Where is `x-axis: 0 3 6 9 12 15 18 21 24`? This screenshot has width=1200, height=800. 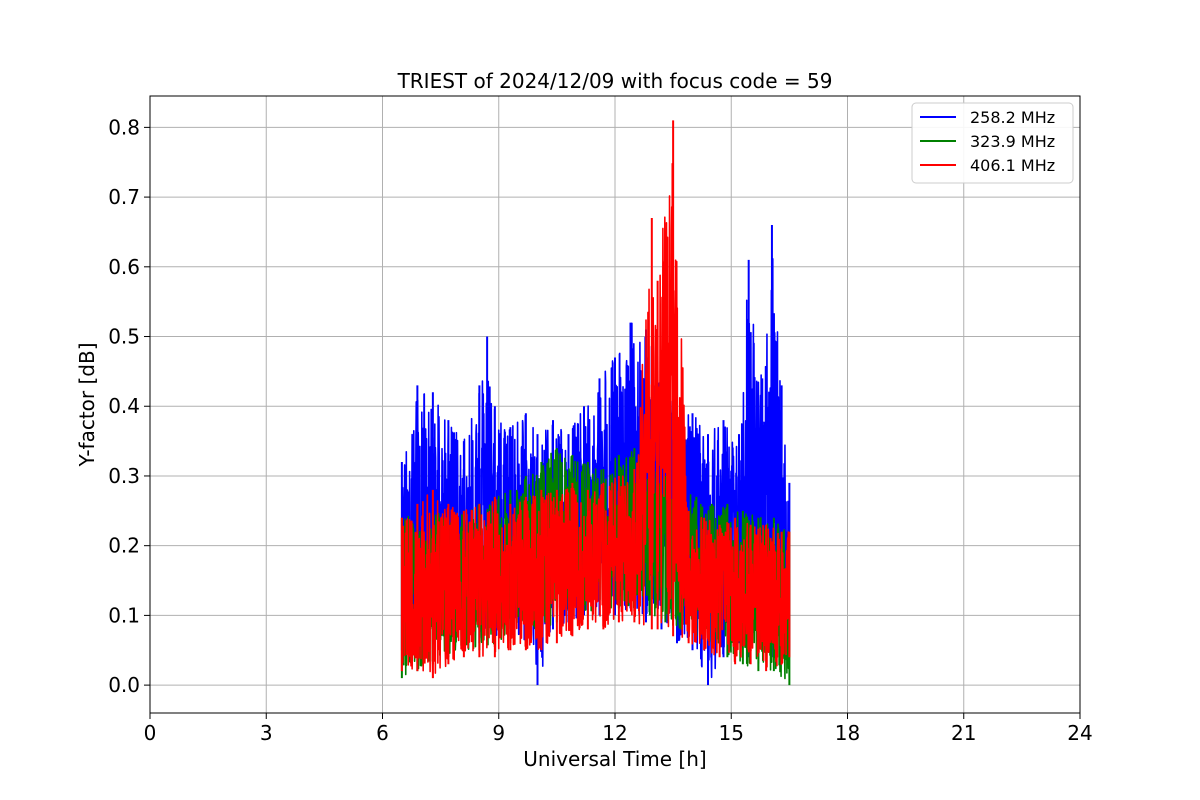
x-axis: 0 3 6 9 12 15 18 21 24 is located at coordinates (618, 729).